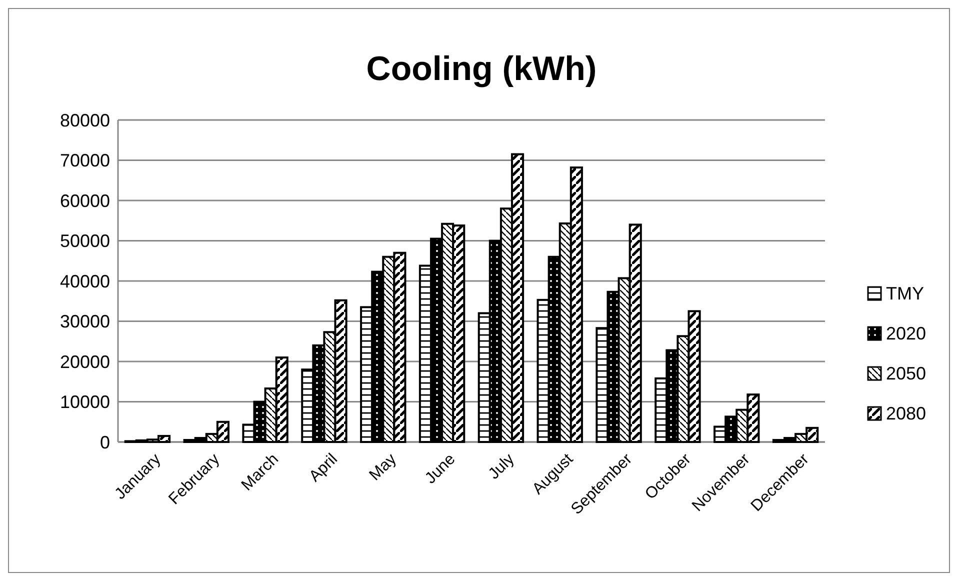 The height and width of the screenshot is (581, 958). I want to click on y-tick-label: 80000, so click(85, 120).